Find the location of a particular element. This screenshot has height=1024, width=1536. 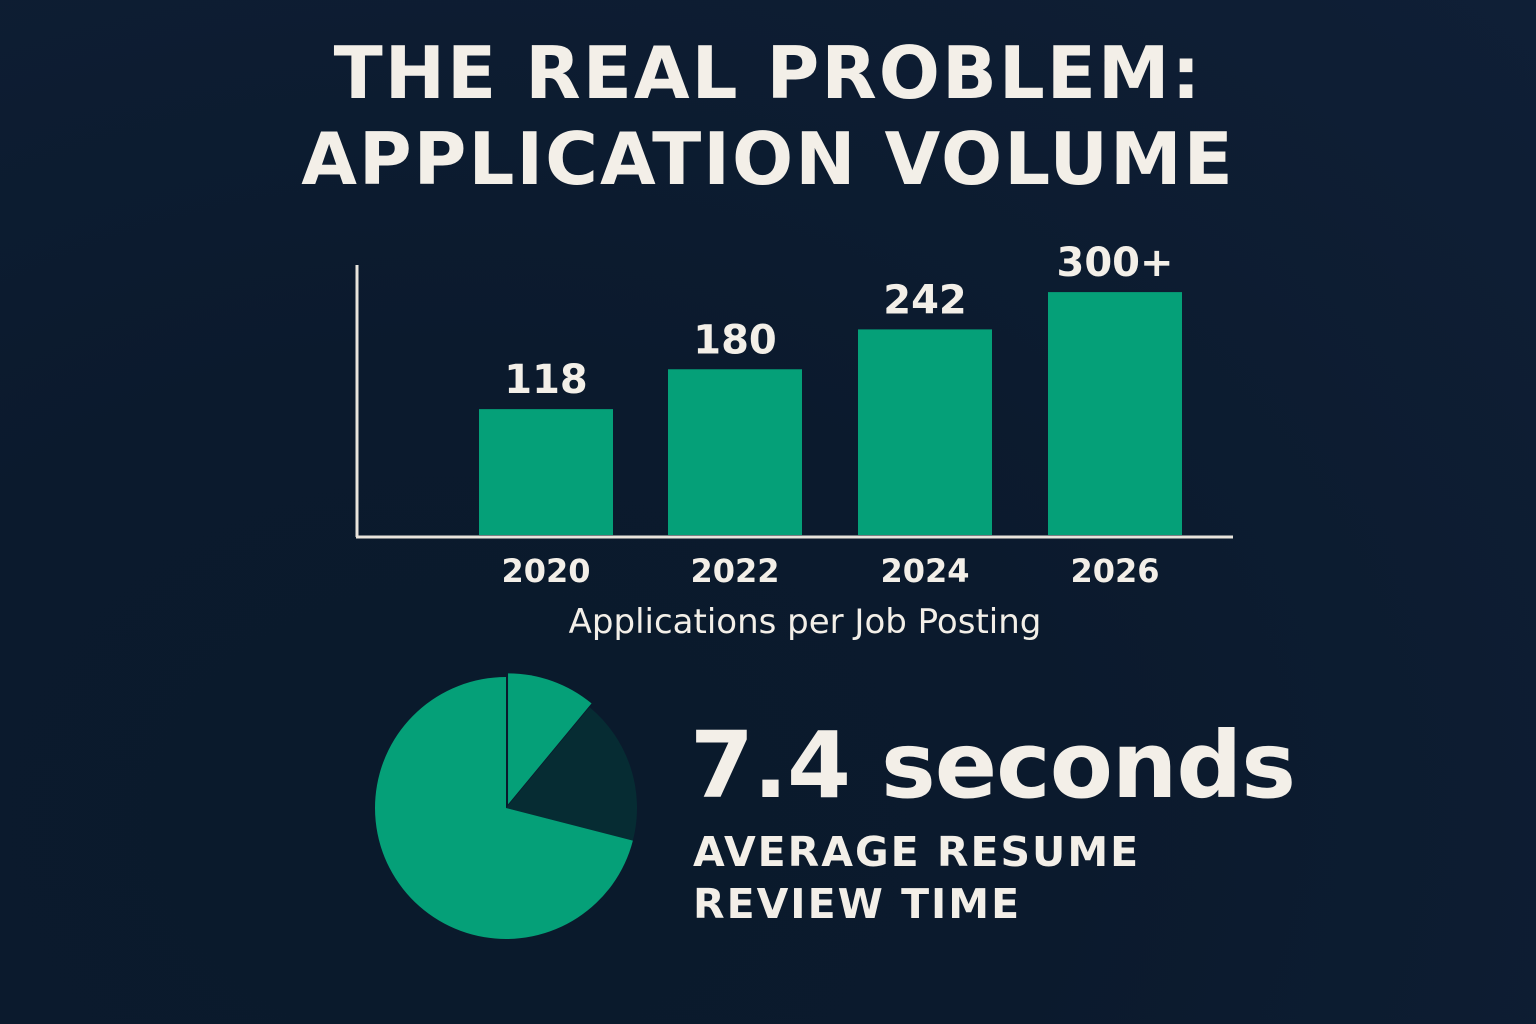

title-line-1: THE REAL PROBLEM: is located at coordinates (768, 73).